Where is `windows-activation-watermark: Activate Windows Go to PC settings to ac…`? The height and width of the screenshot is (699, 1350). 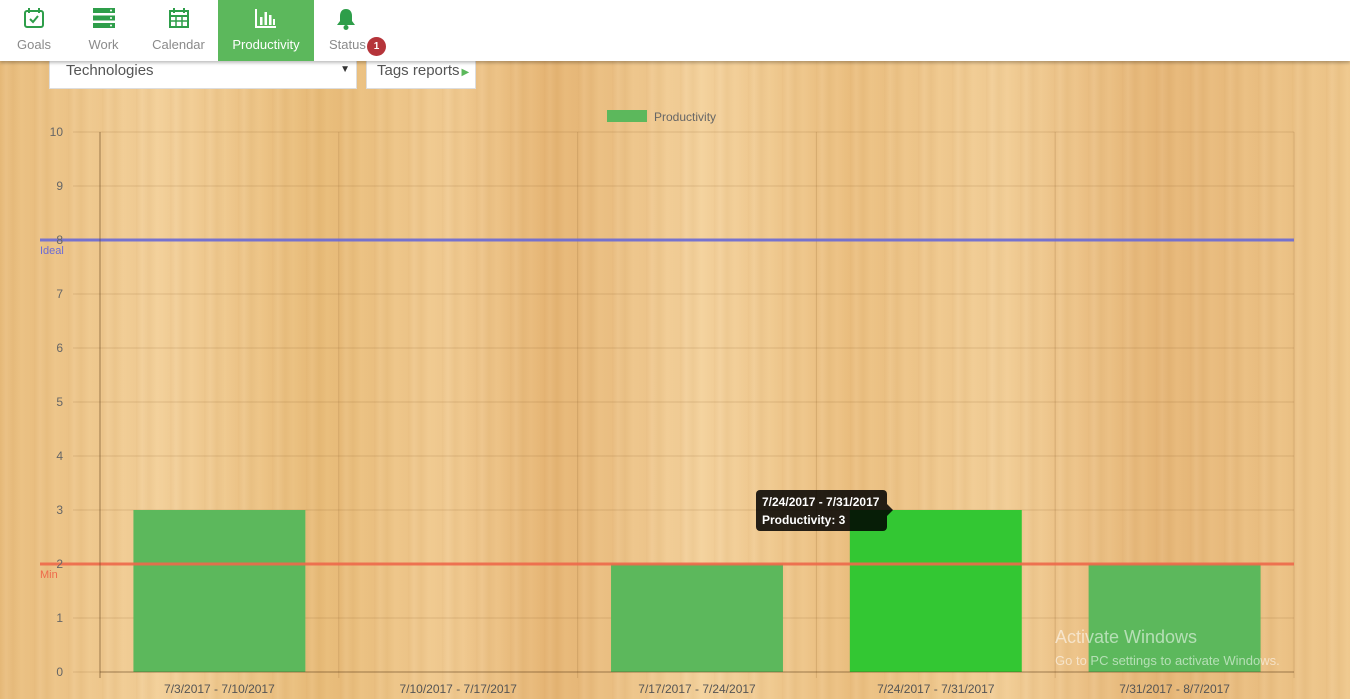 windows-activation-watermark: Activate Windows Go to PC settings to ac… is located at coordinates (1167, 647).